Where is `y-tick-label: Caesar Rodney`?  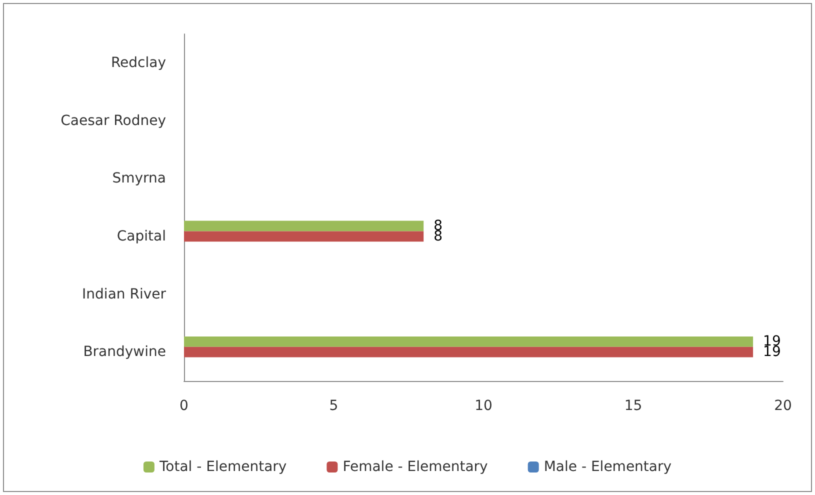 y-tick-label: Caesar Rodney is located at coordinates (113, 120).